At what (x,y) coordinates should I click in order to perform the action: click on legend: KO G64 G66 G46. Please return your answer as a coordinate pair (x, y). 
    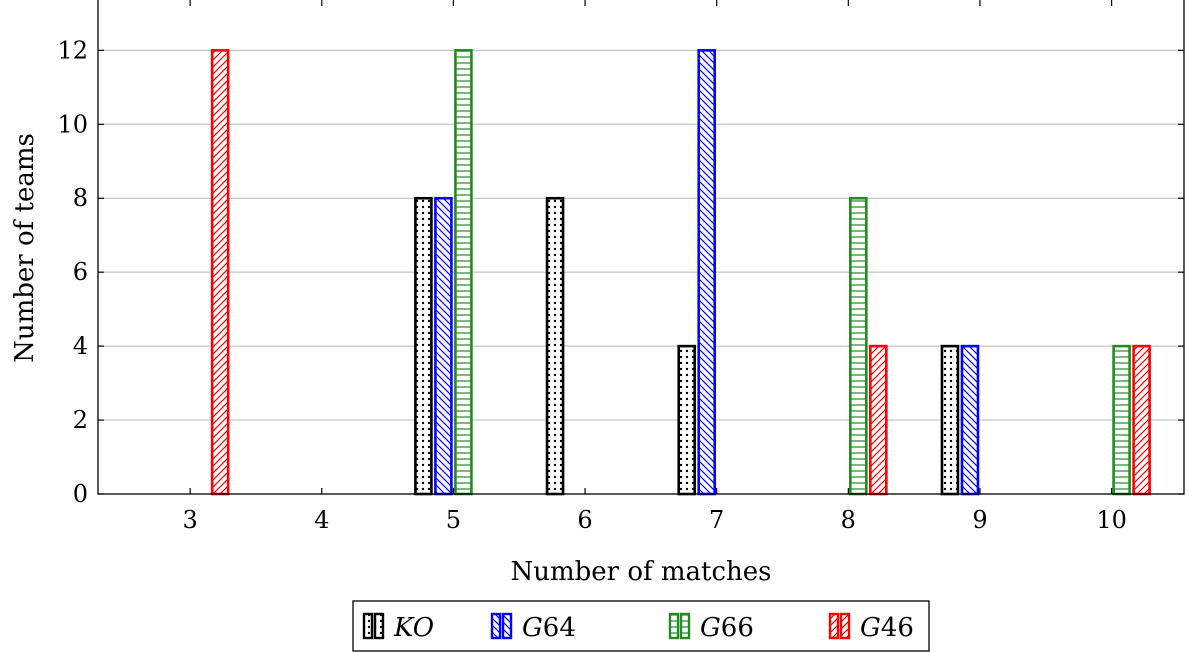
    Looking at the image, I should click on (641, 626).